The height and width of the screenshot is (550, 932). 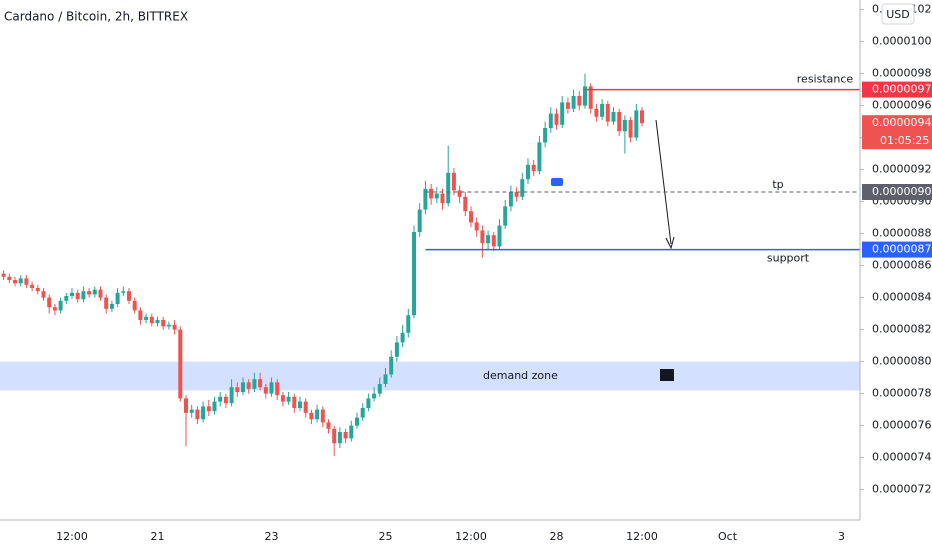 What do you see at coordinates (96, 17) in the screenshot?
I see `chart-title: Cardano / Bitcoin, 2h, BITTREX` at bounding box center [96, 17].